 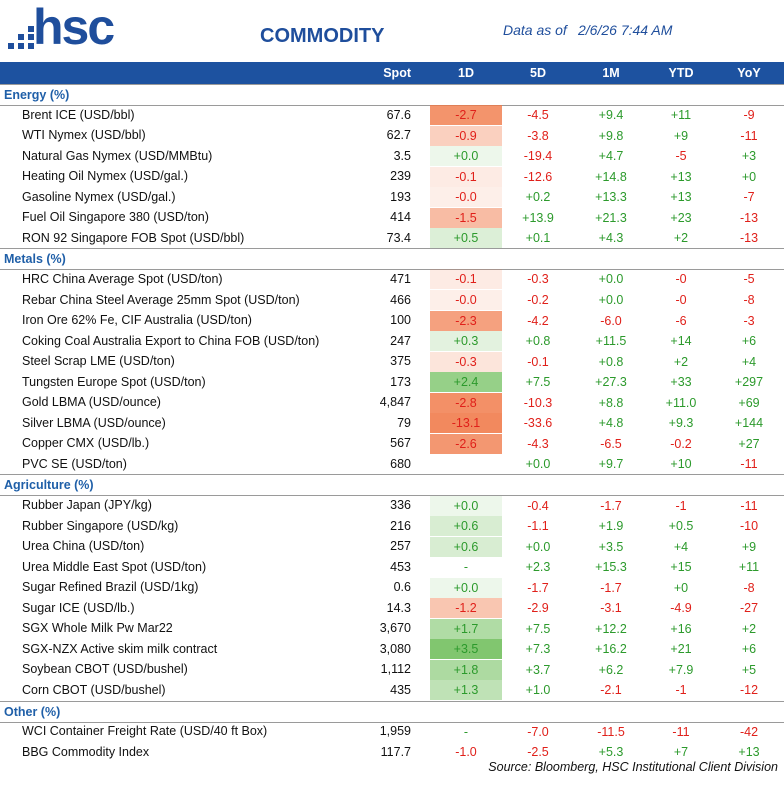 I want to click on column-header: 1M, so click(x=611, y=73).